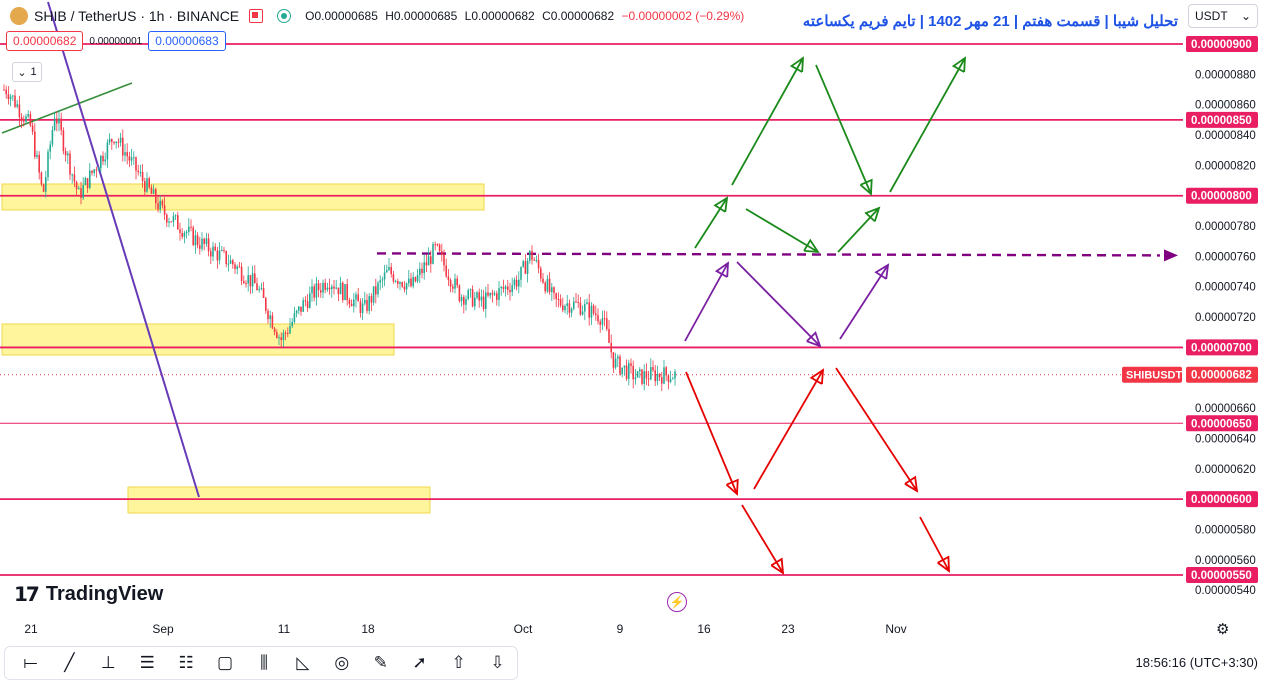 The width and height of the screenshot is (1266, 686). I want to click on arrow-up-icon: ⇧, so click(458, 662).